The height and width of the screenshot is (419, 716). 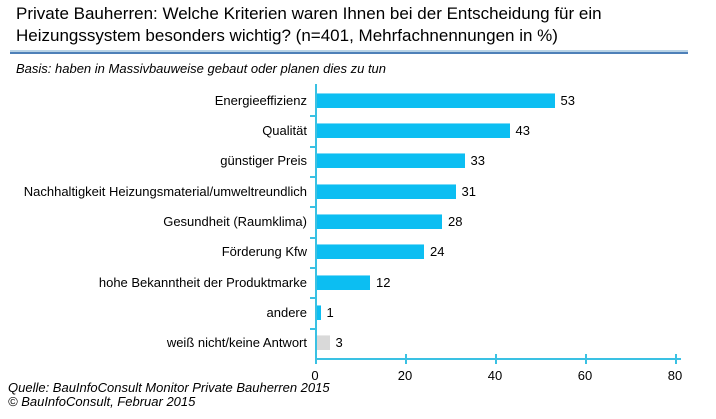 I want to click on bar-row: hohe Bekanntheit der Produktmarke 12, so click(x=358, y=282).